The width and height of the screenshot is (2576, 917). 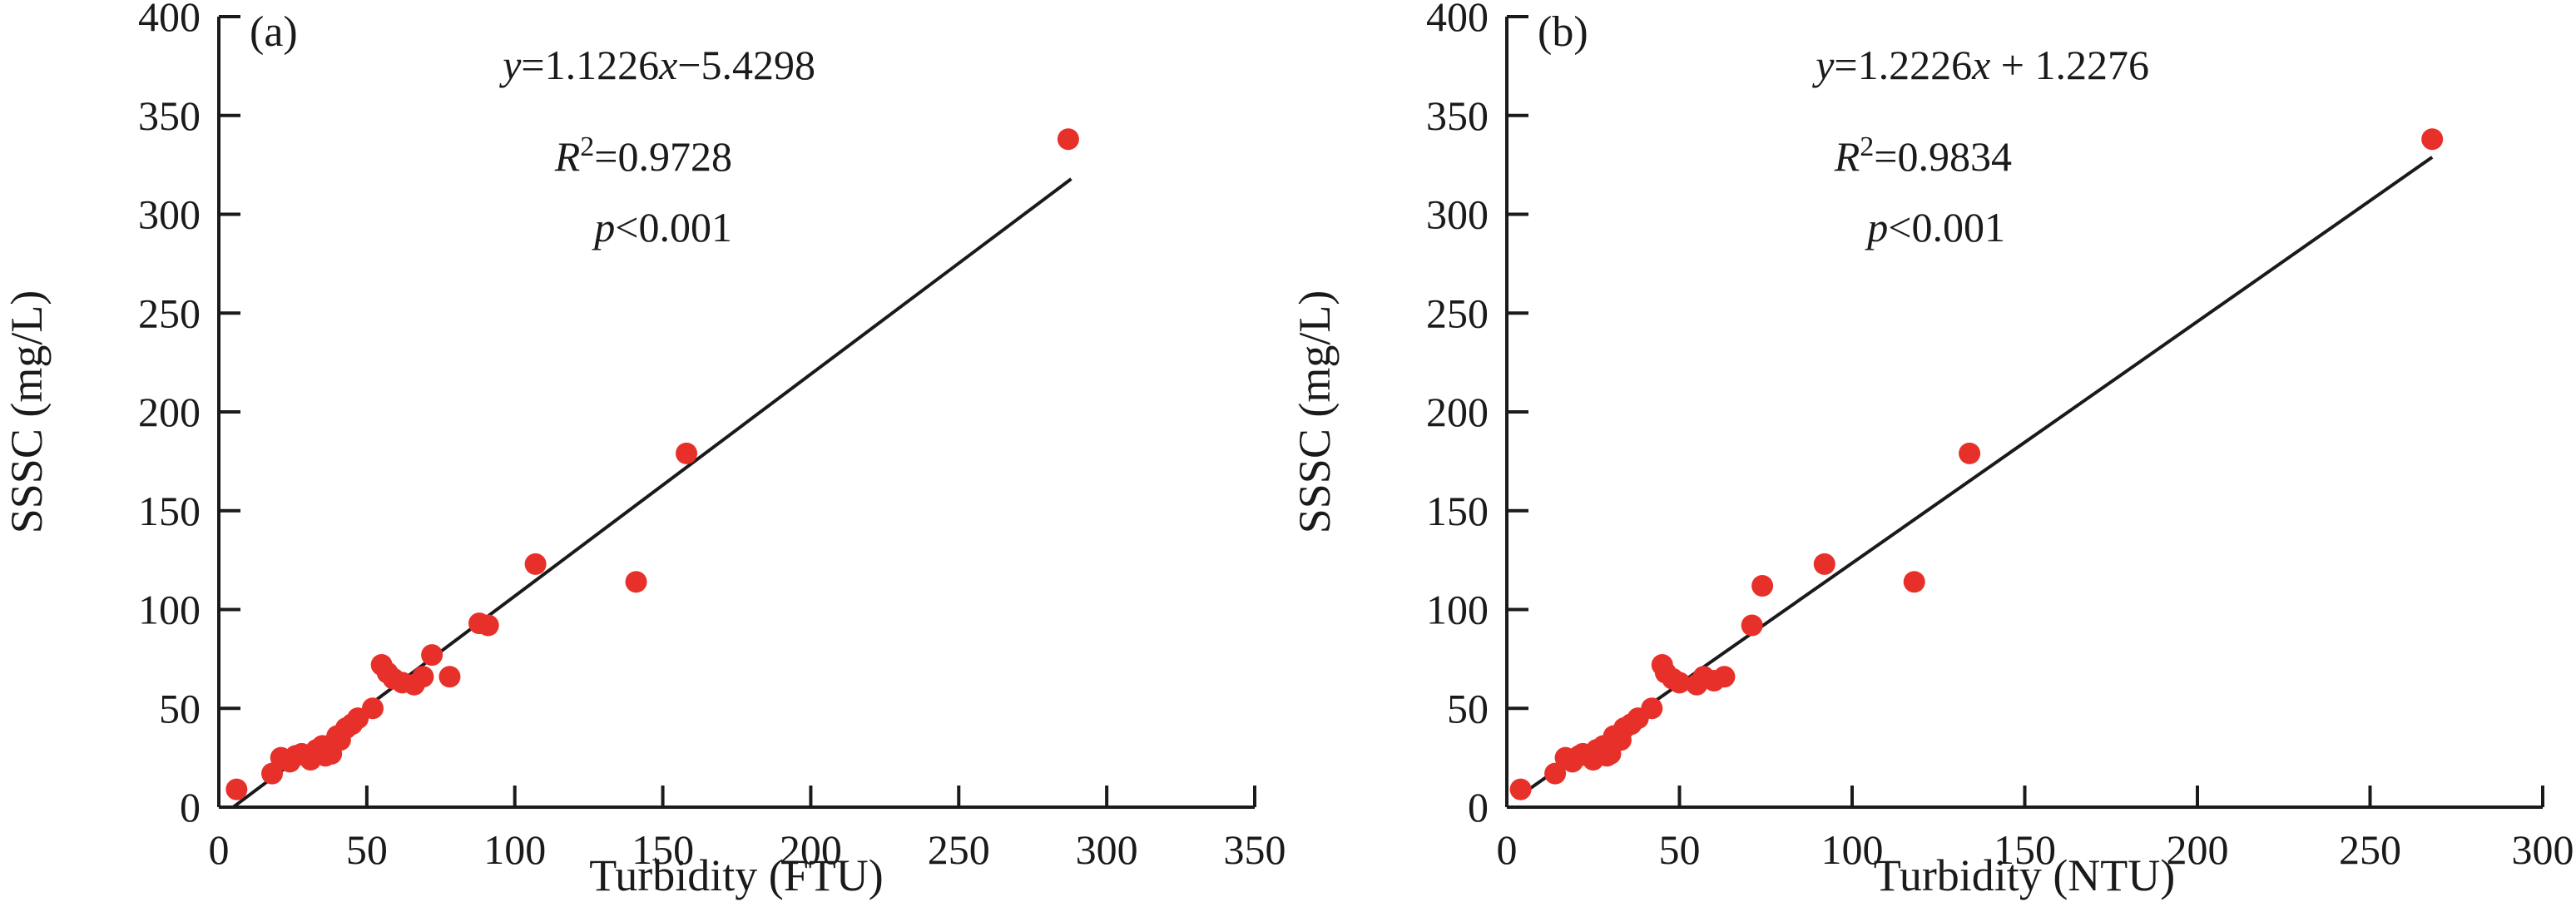 I want to click on panel-a-r-value: =0.9728, so click(x=663, y=156).